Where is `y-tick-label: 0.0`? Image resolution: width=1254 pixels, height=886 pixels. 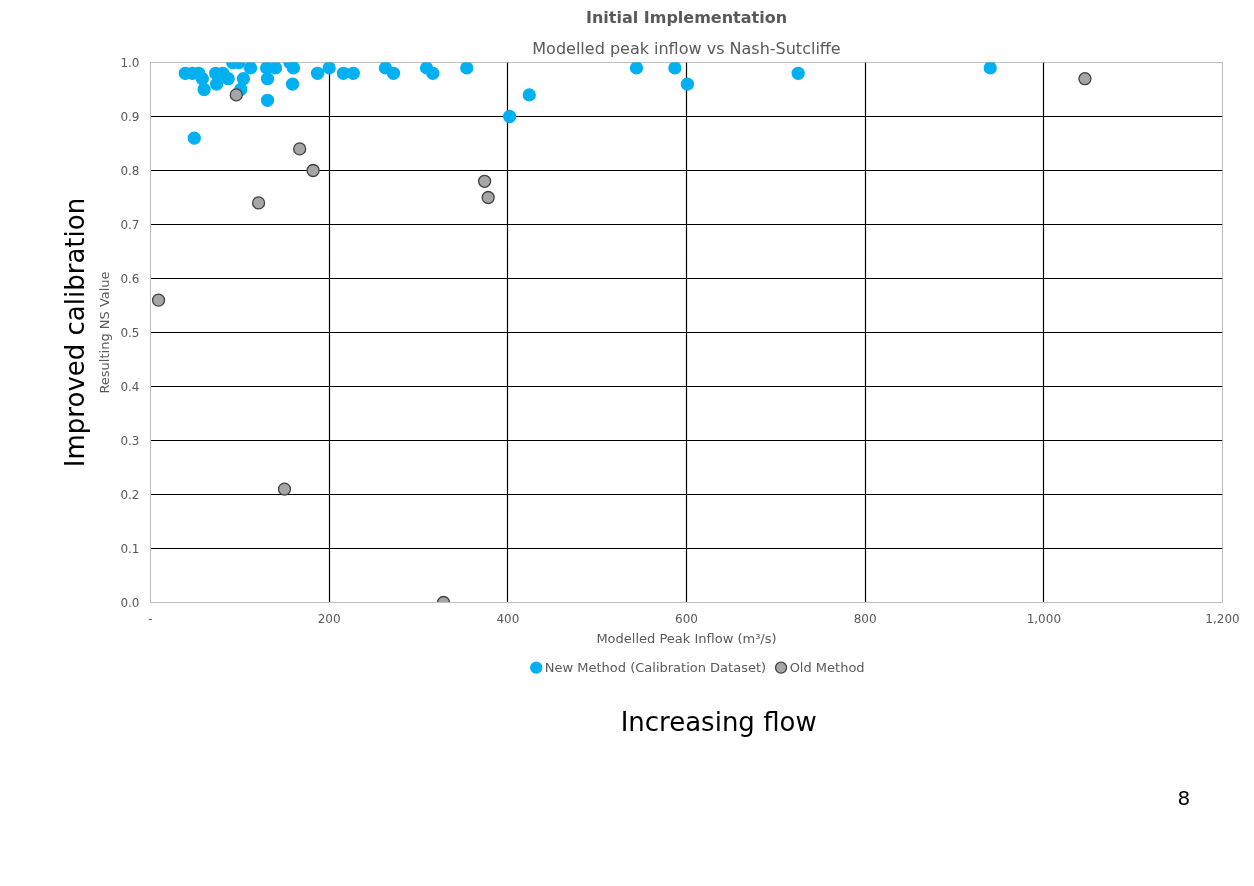
y-tick-label: 0.0 is located at coordinates (130, 603).